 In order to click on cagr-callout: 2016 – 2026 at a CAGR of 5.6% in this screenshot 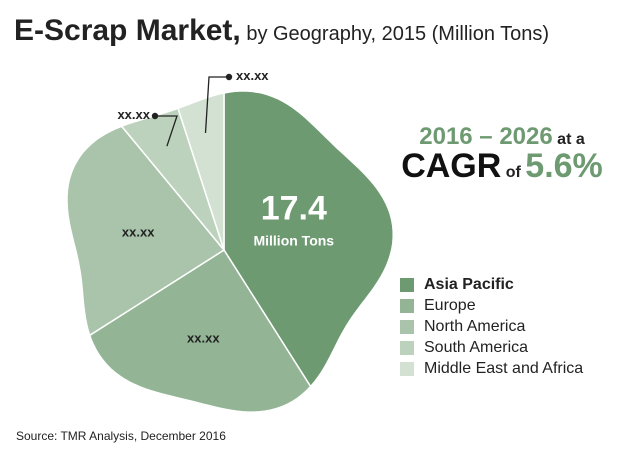, I will do `click(502, 154)`.